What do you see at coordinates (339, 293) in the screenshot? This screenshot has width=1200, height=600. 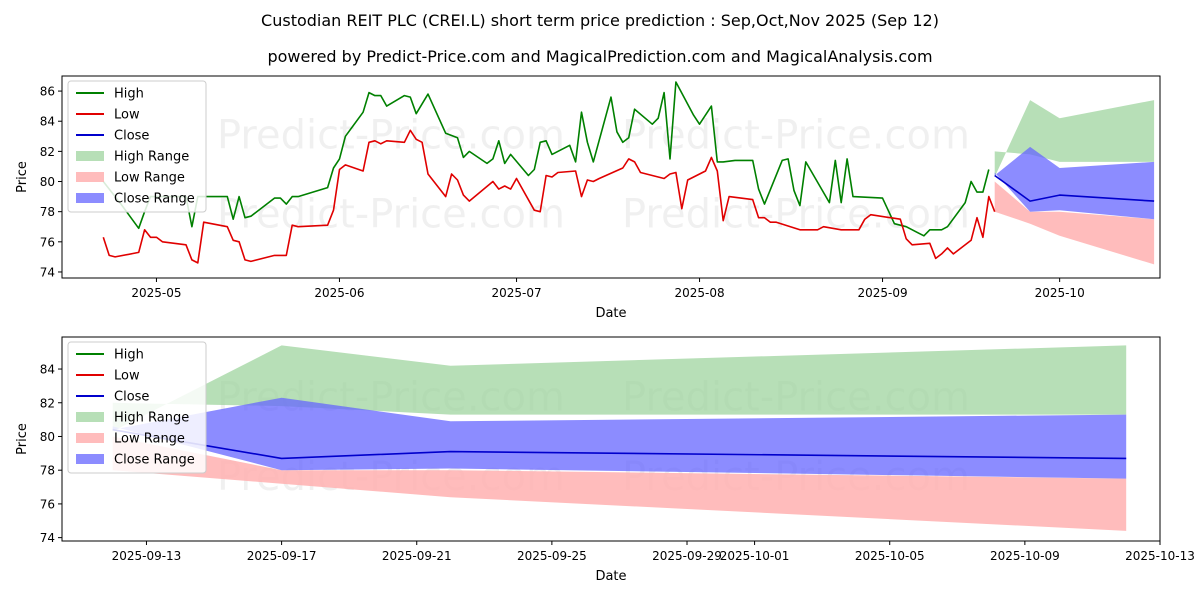 I see `x-tick-label: 2025-06` at bounding box center [339, 293].